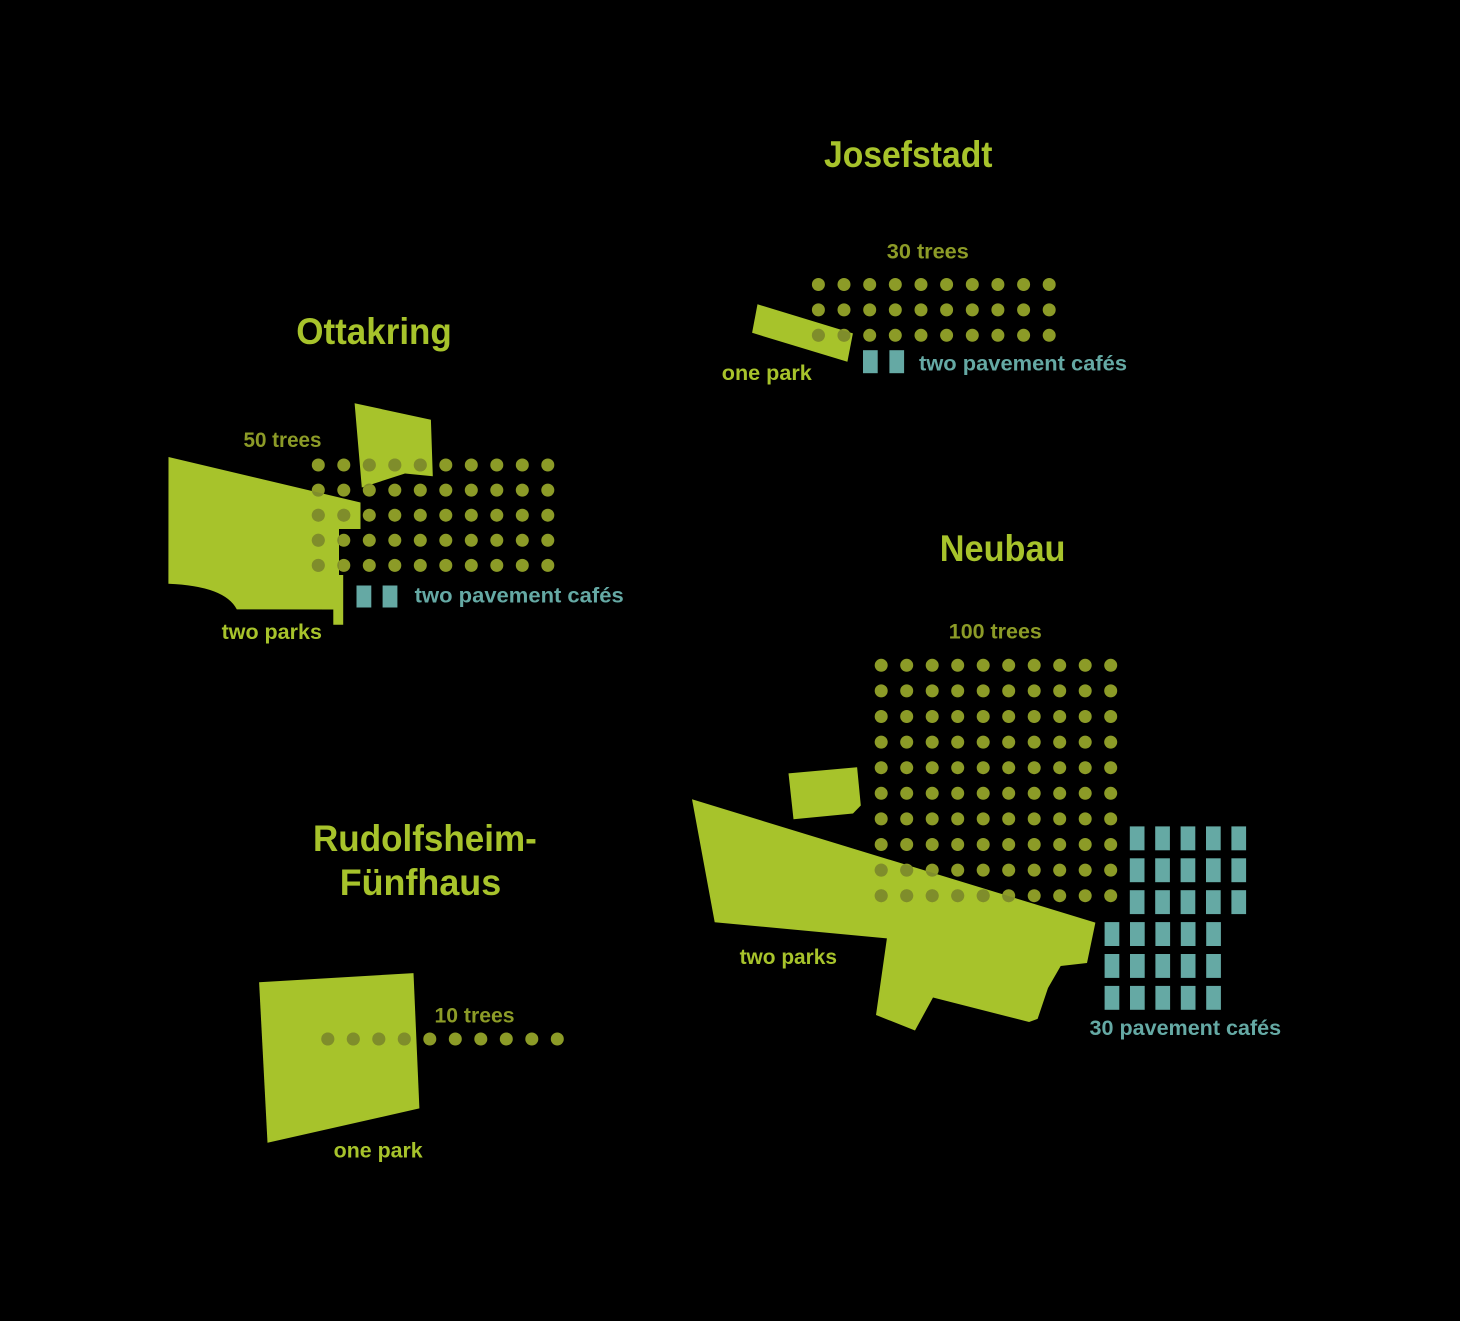 This screenshot has height=1321, width=1460. Describe the element at coordinates (1186, 1028) in the screenshot. I see `svg-text: 30 pavement cafés` at that location.